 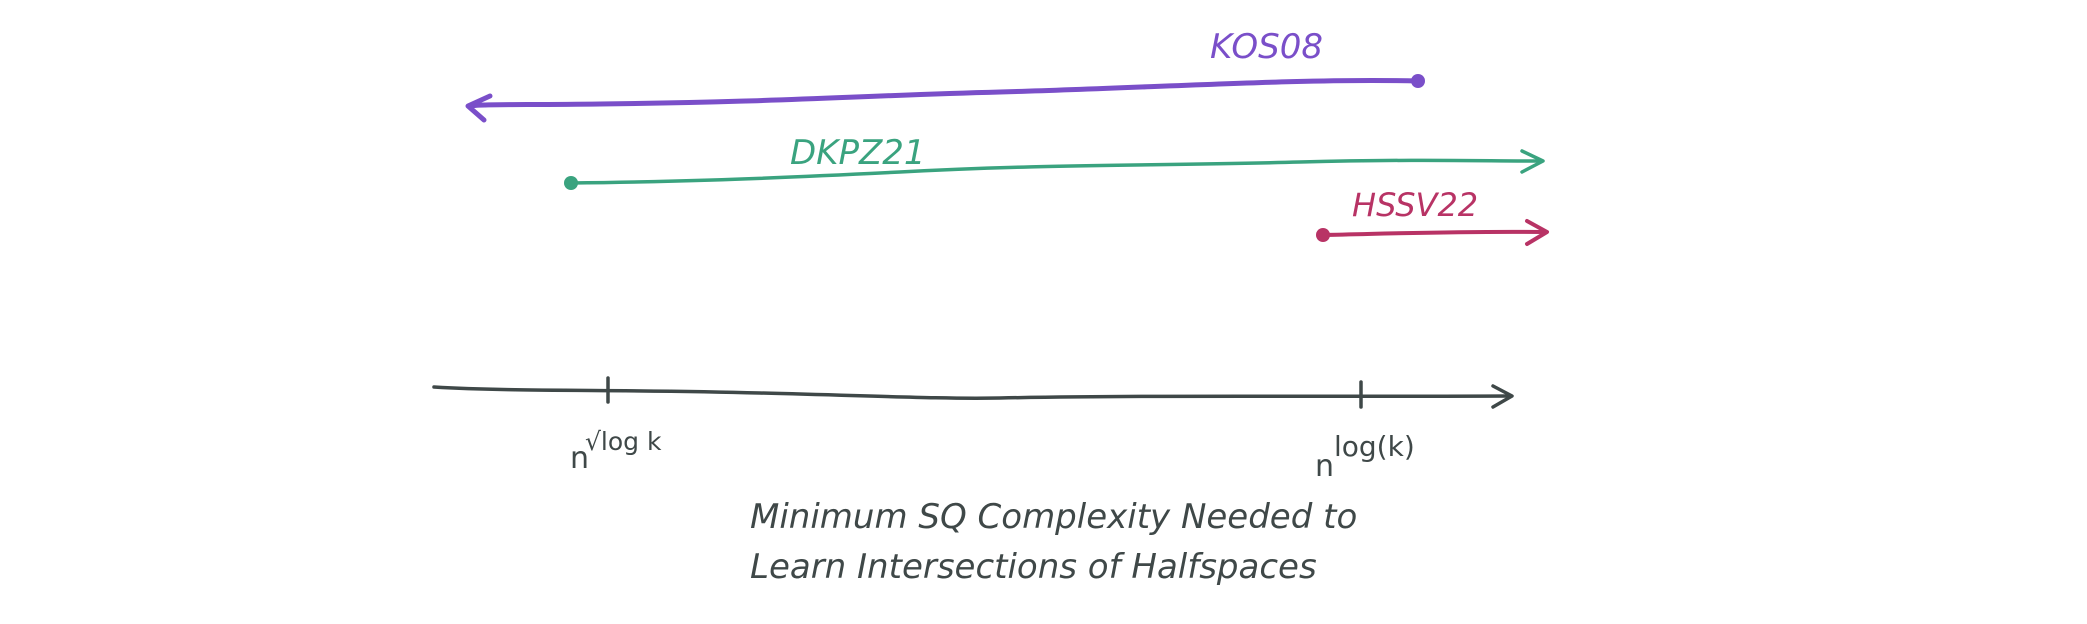 I want to click on tick-label-log-k: n log(k), so click(x=1365, y=457).